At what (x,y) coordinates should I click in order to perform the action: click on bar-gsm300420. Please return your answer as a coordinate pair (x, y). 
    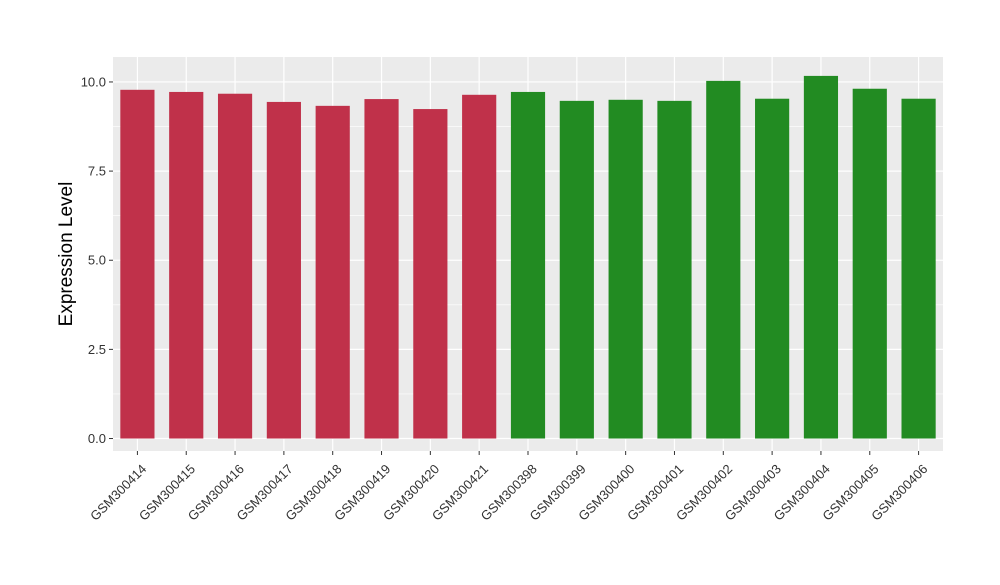
    Looking at the image, I should click on (430, 274).